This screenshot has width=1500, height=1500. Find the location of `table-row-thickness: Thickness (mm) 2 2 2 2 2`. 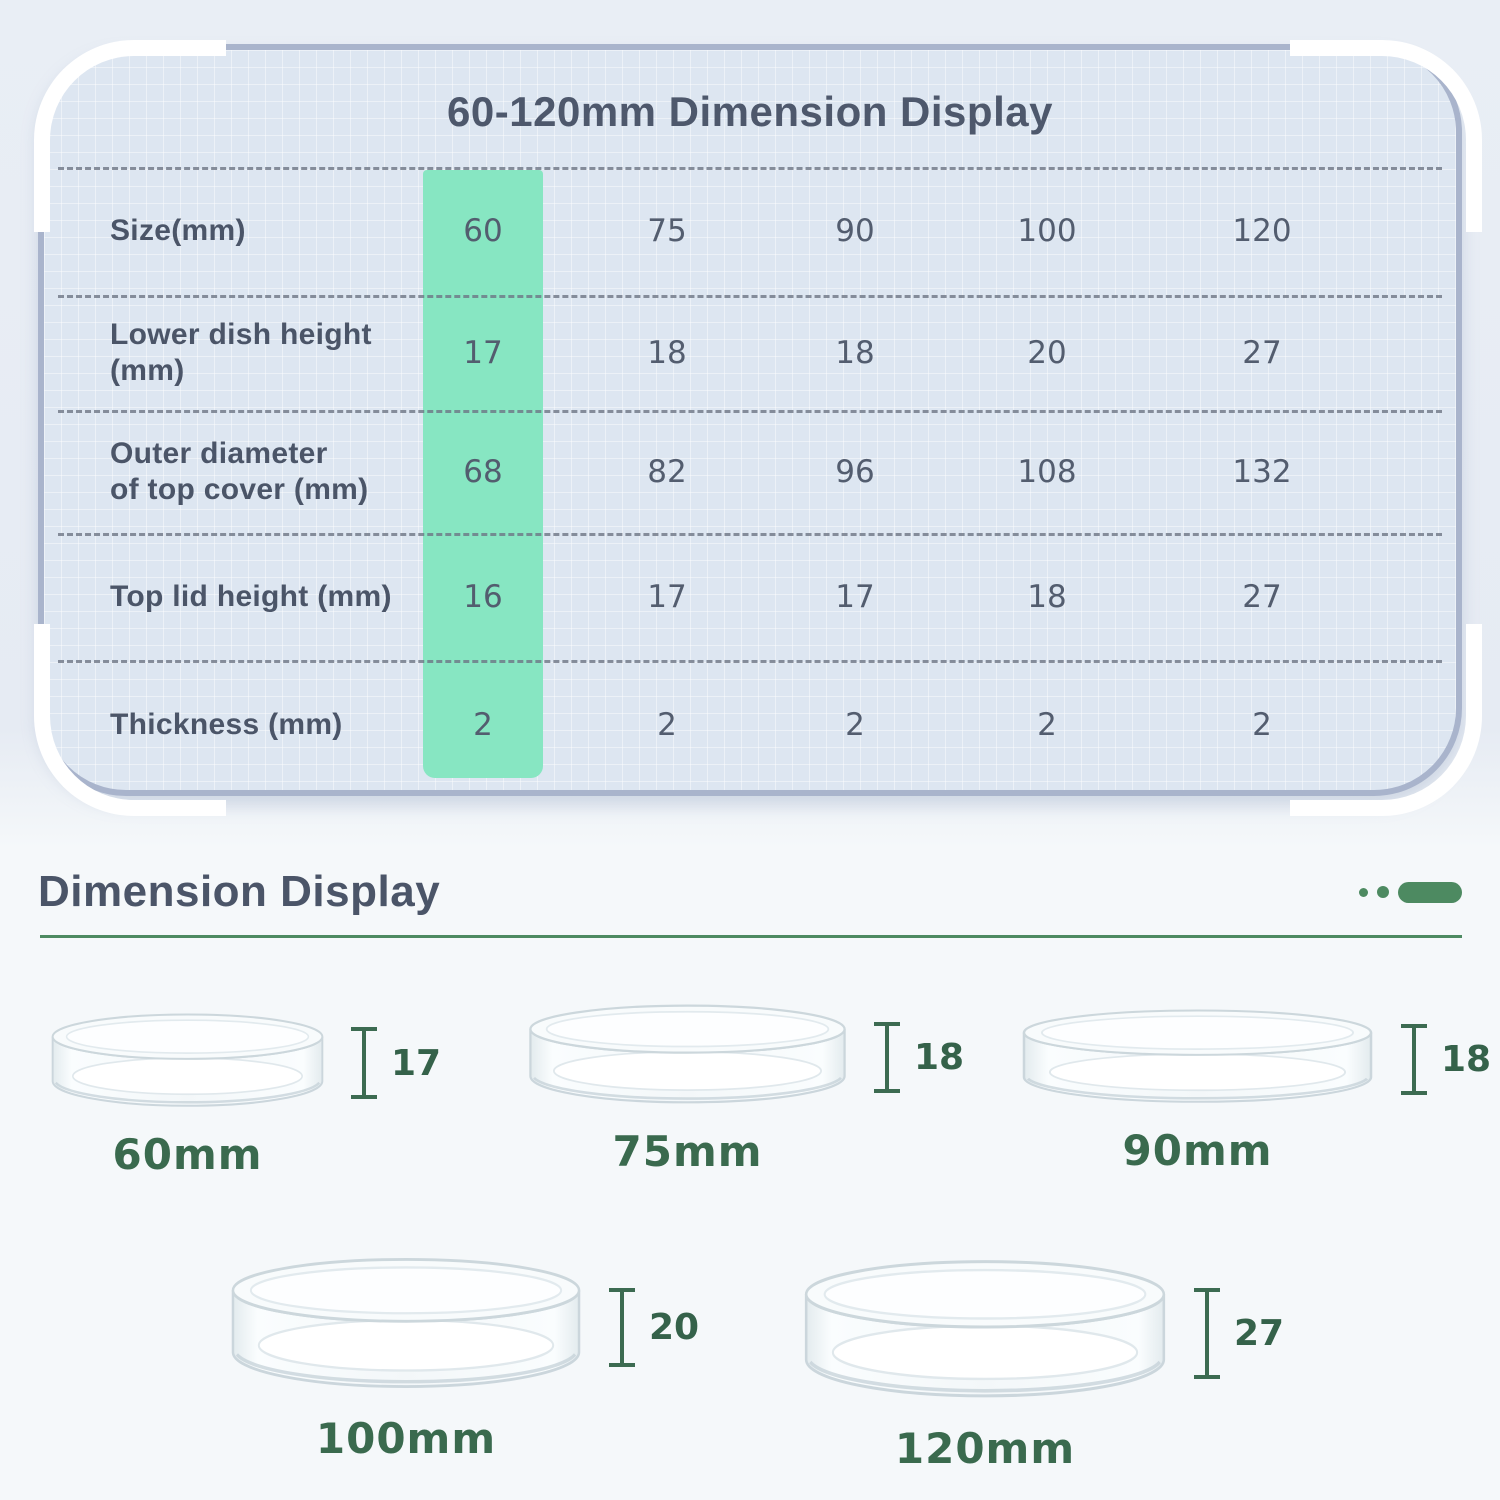

table-row-thickness: Thickness (mm) 2 2 2 2 2 is located at coordinates (750, 725).